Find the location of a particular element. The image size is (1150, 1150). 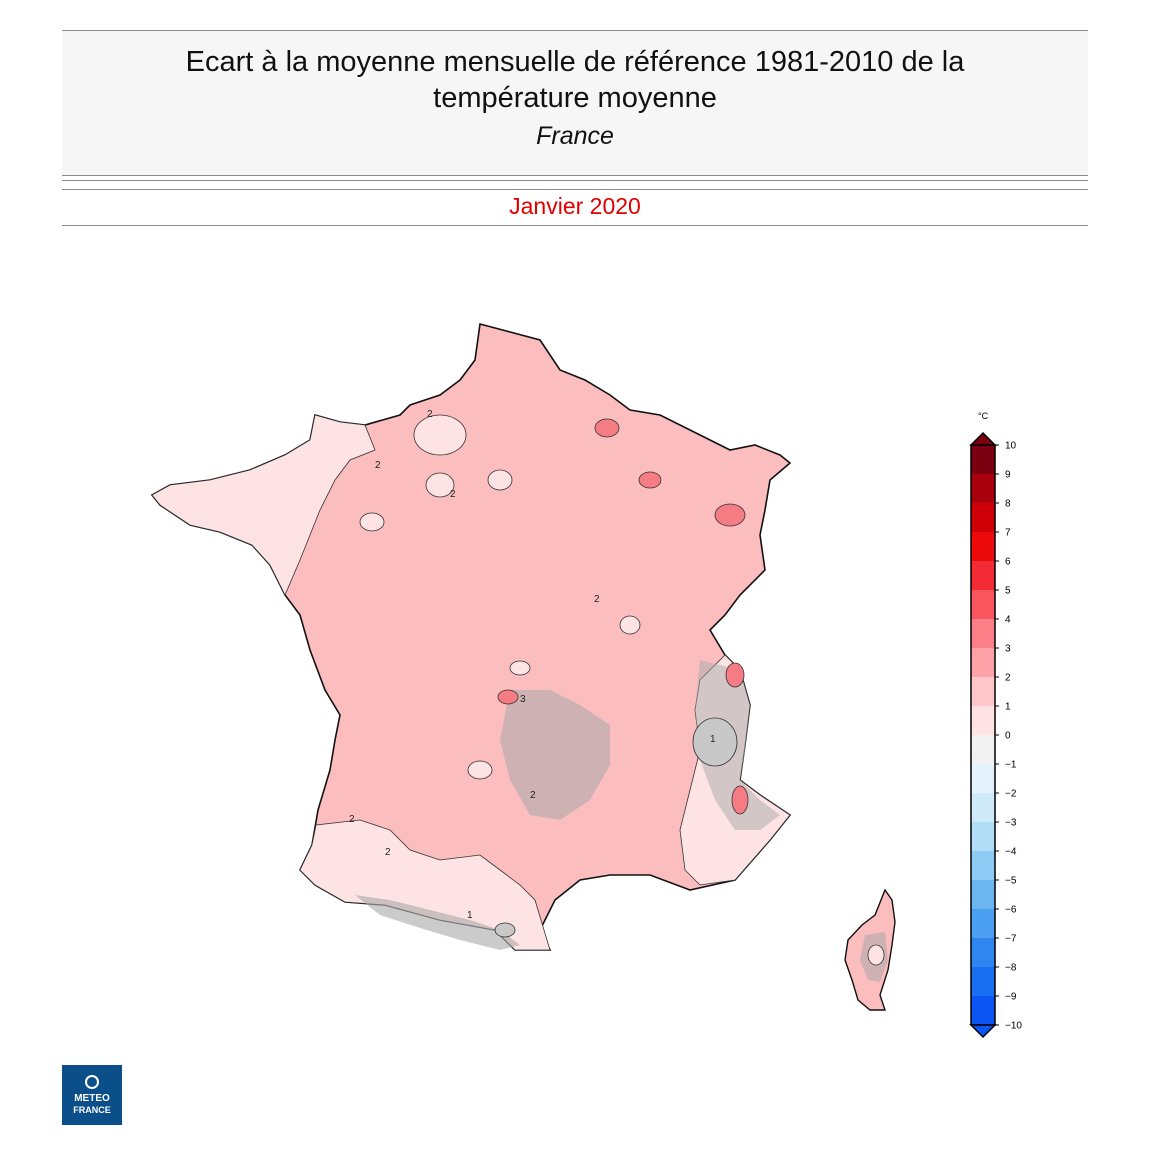

legend-arrow-top is located at coordinates (983, 438).